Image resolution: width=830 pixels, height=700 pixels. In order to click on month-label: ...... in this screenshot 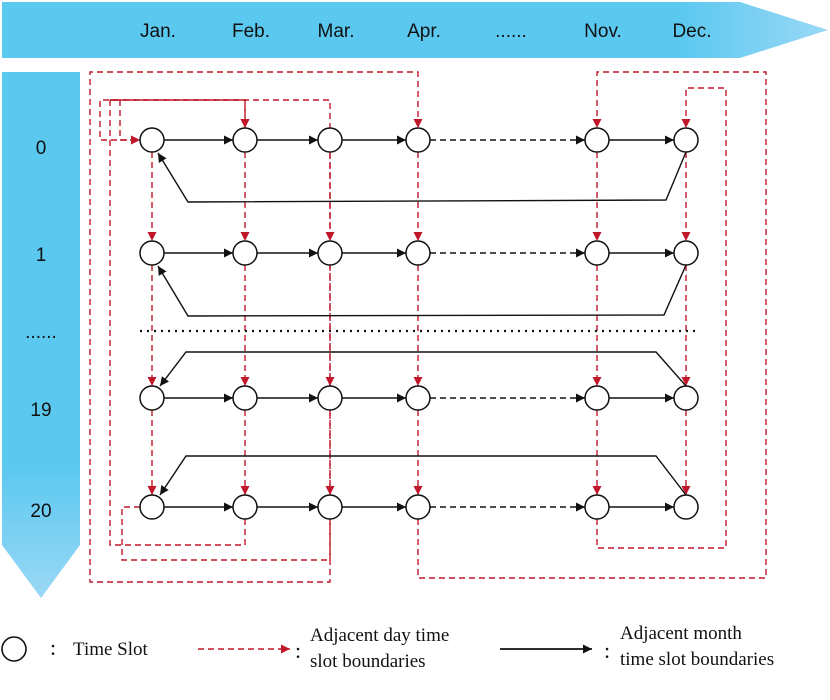, I will do `click(511, 31)`.